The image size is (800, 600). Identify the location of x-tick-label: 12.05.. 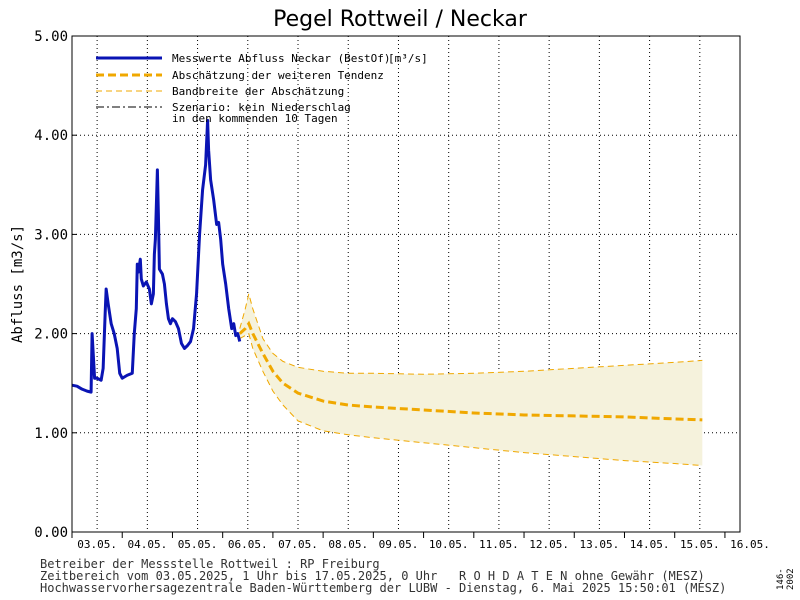
(549, 544).